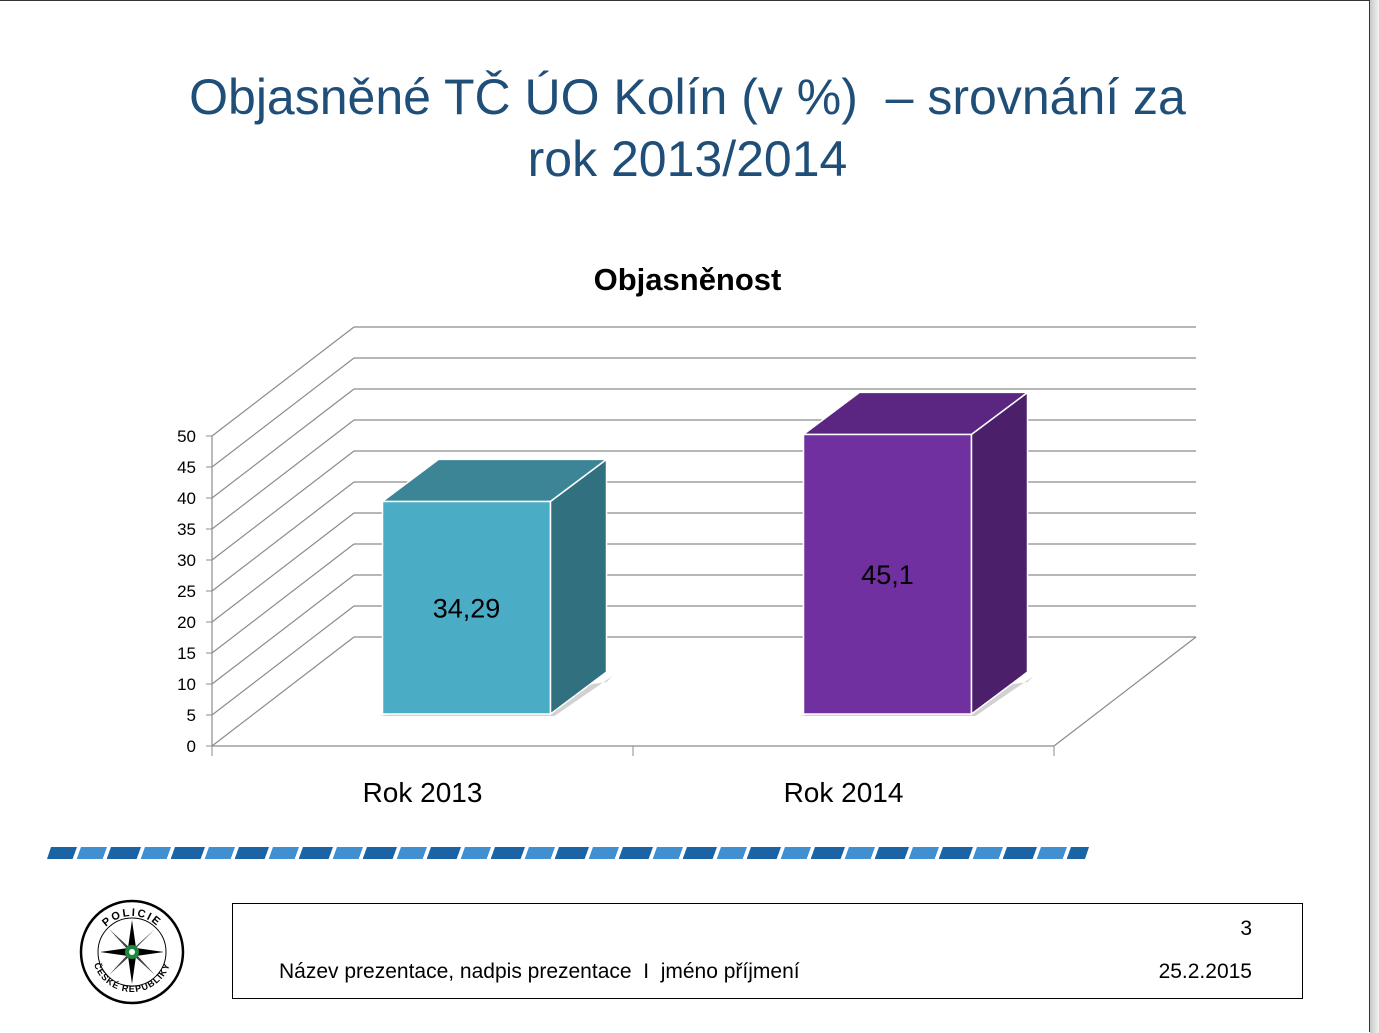 The image size is (1379, 1033). What do you see at coordinates (687, 279) in the screenshot?
I see `chart-title: Objasněnost` at bounding box center [687, 279].